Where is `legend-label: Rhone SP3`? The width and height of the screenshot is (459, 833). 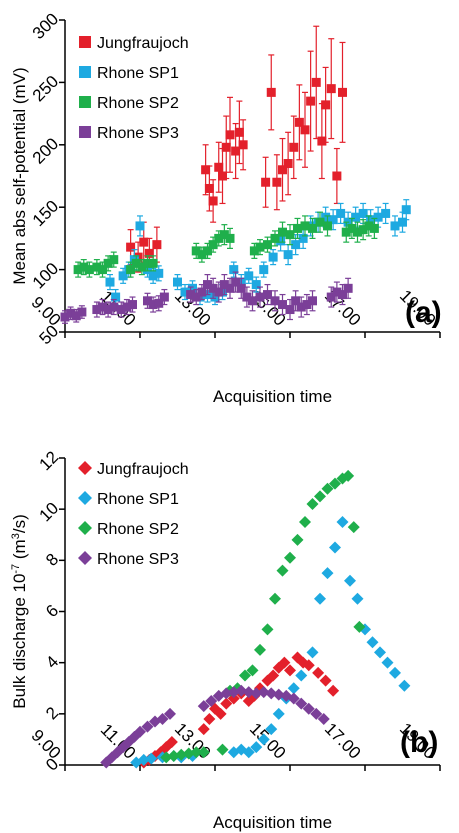 legend-label: Rhone SP3 is located at coordinates (138, 559).